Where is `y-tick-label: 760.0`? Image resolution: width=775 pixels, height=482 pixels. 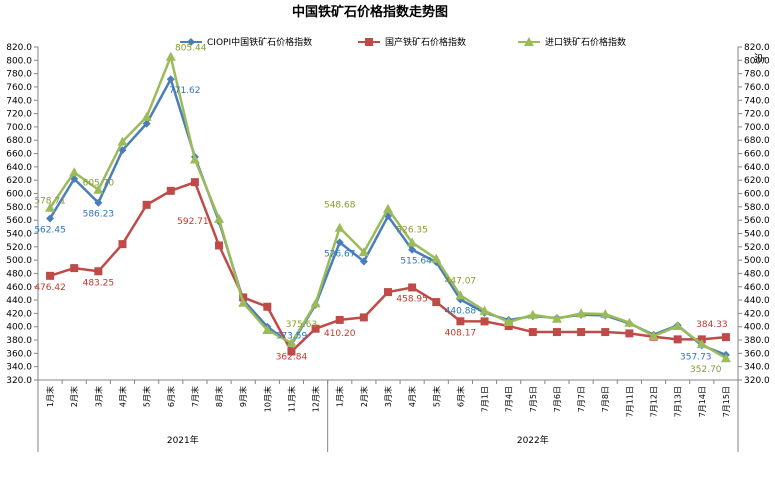
y-tick-label: 760.0 is located at coordinates (19, 88).